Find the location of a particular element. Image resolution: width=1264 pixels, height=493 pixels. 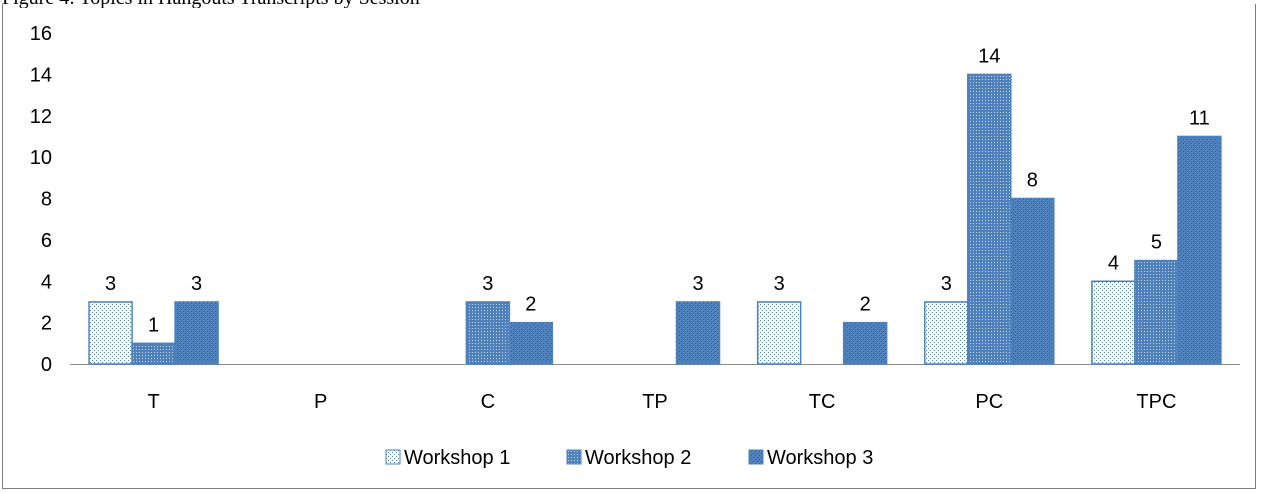

y-tick-label: 8 is located at coordinates (46, 200).